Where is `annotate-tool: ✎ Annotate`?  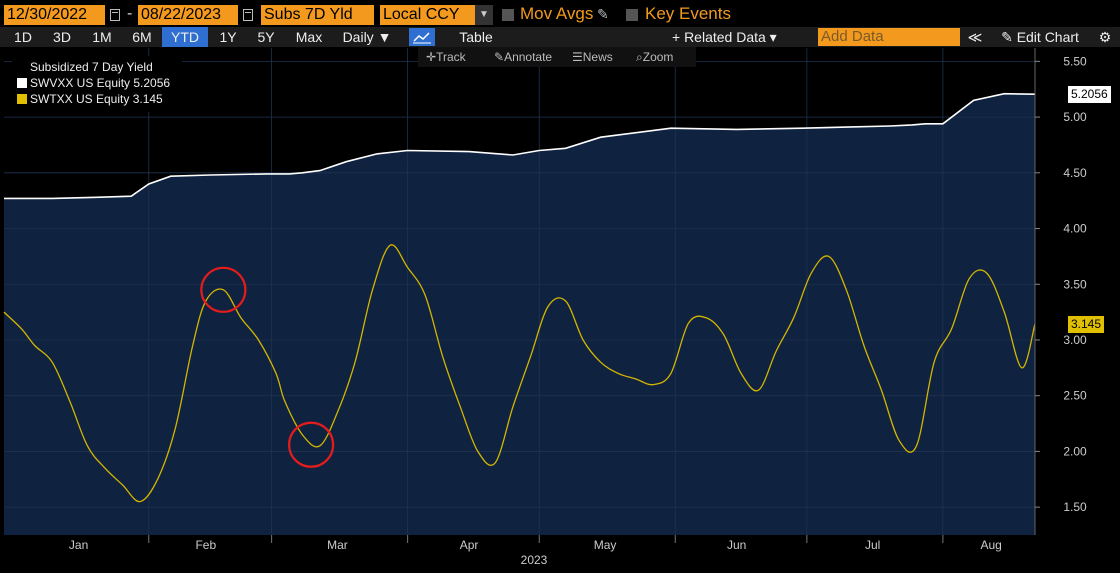 annotate-tool: ✎ Annotate is located at coordinates (523, 57).